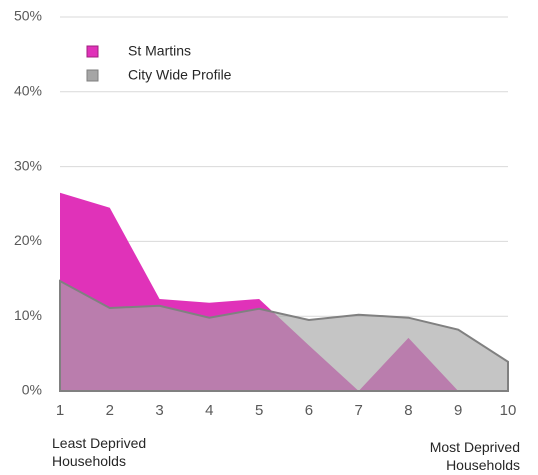 The width and height of the screenshot is (538, 475). What do you see at coordinates (159, 410) in the screenshot?
I see `x-tick-label: 3` at bounding box center [159, 410].